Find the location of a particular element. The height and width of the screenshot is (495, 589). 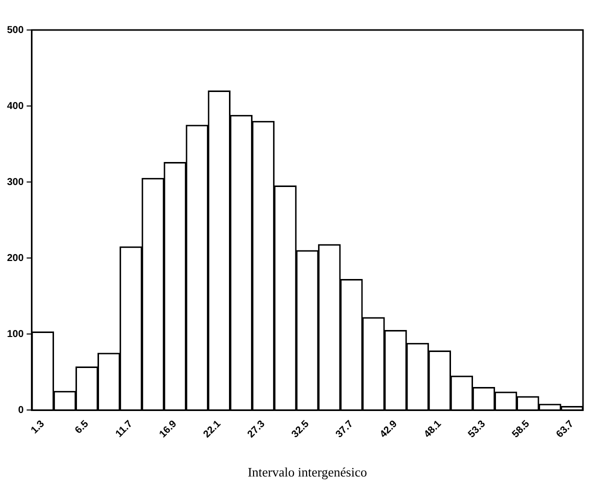

y-tick-label: 500 is located at coordinates (15, 30).